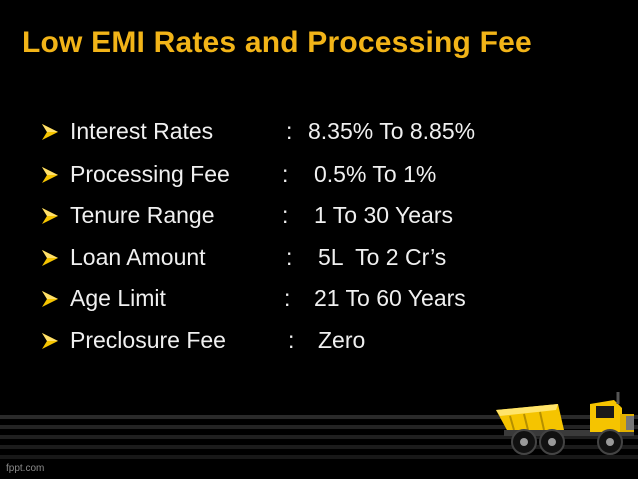 Image resolution: width=638 pixels, height=479 pixels. What do you see at coordinates (142, 215) in the screenshot?
I see `item-label: Tenure Range` at bounding box center [142, 215].